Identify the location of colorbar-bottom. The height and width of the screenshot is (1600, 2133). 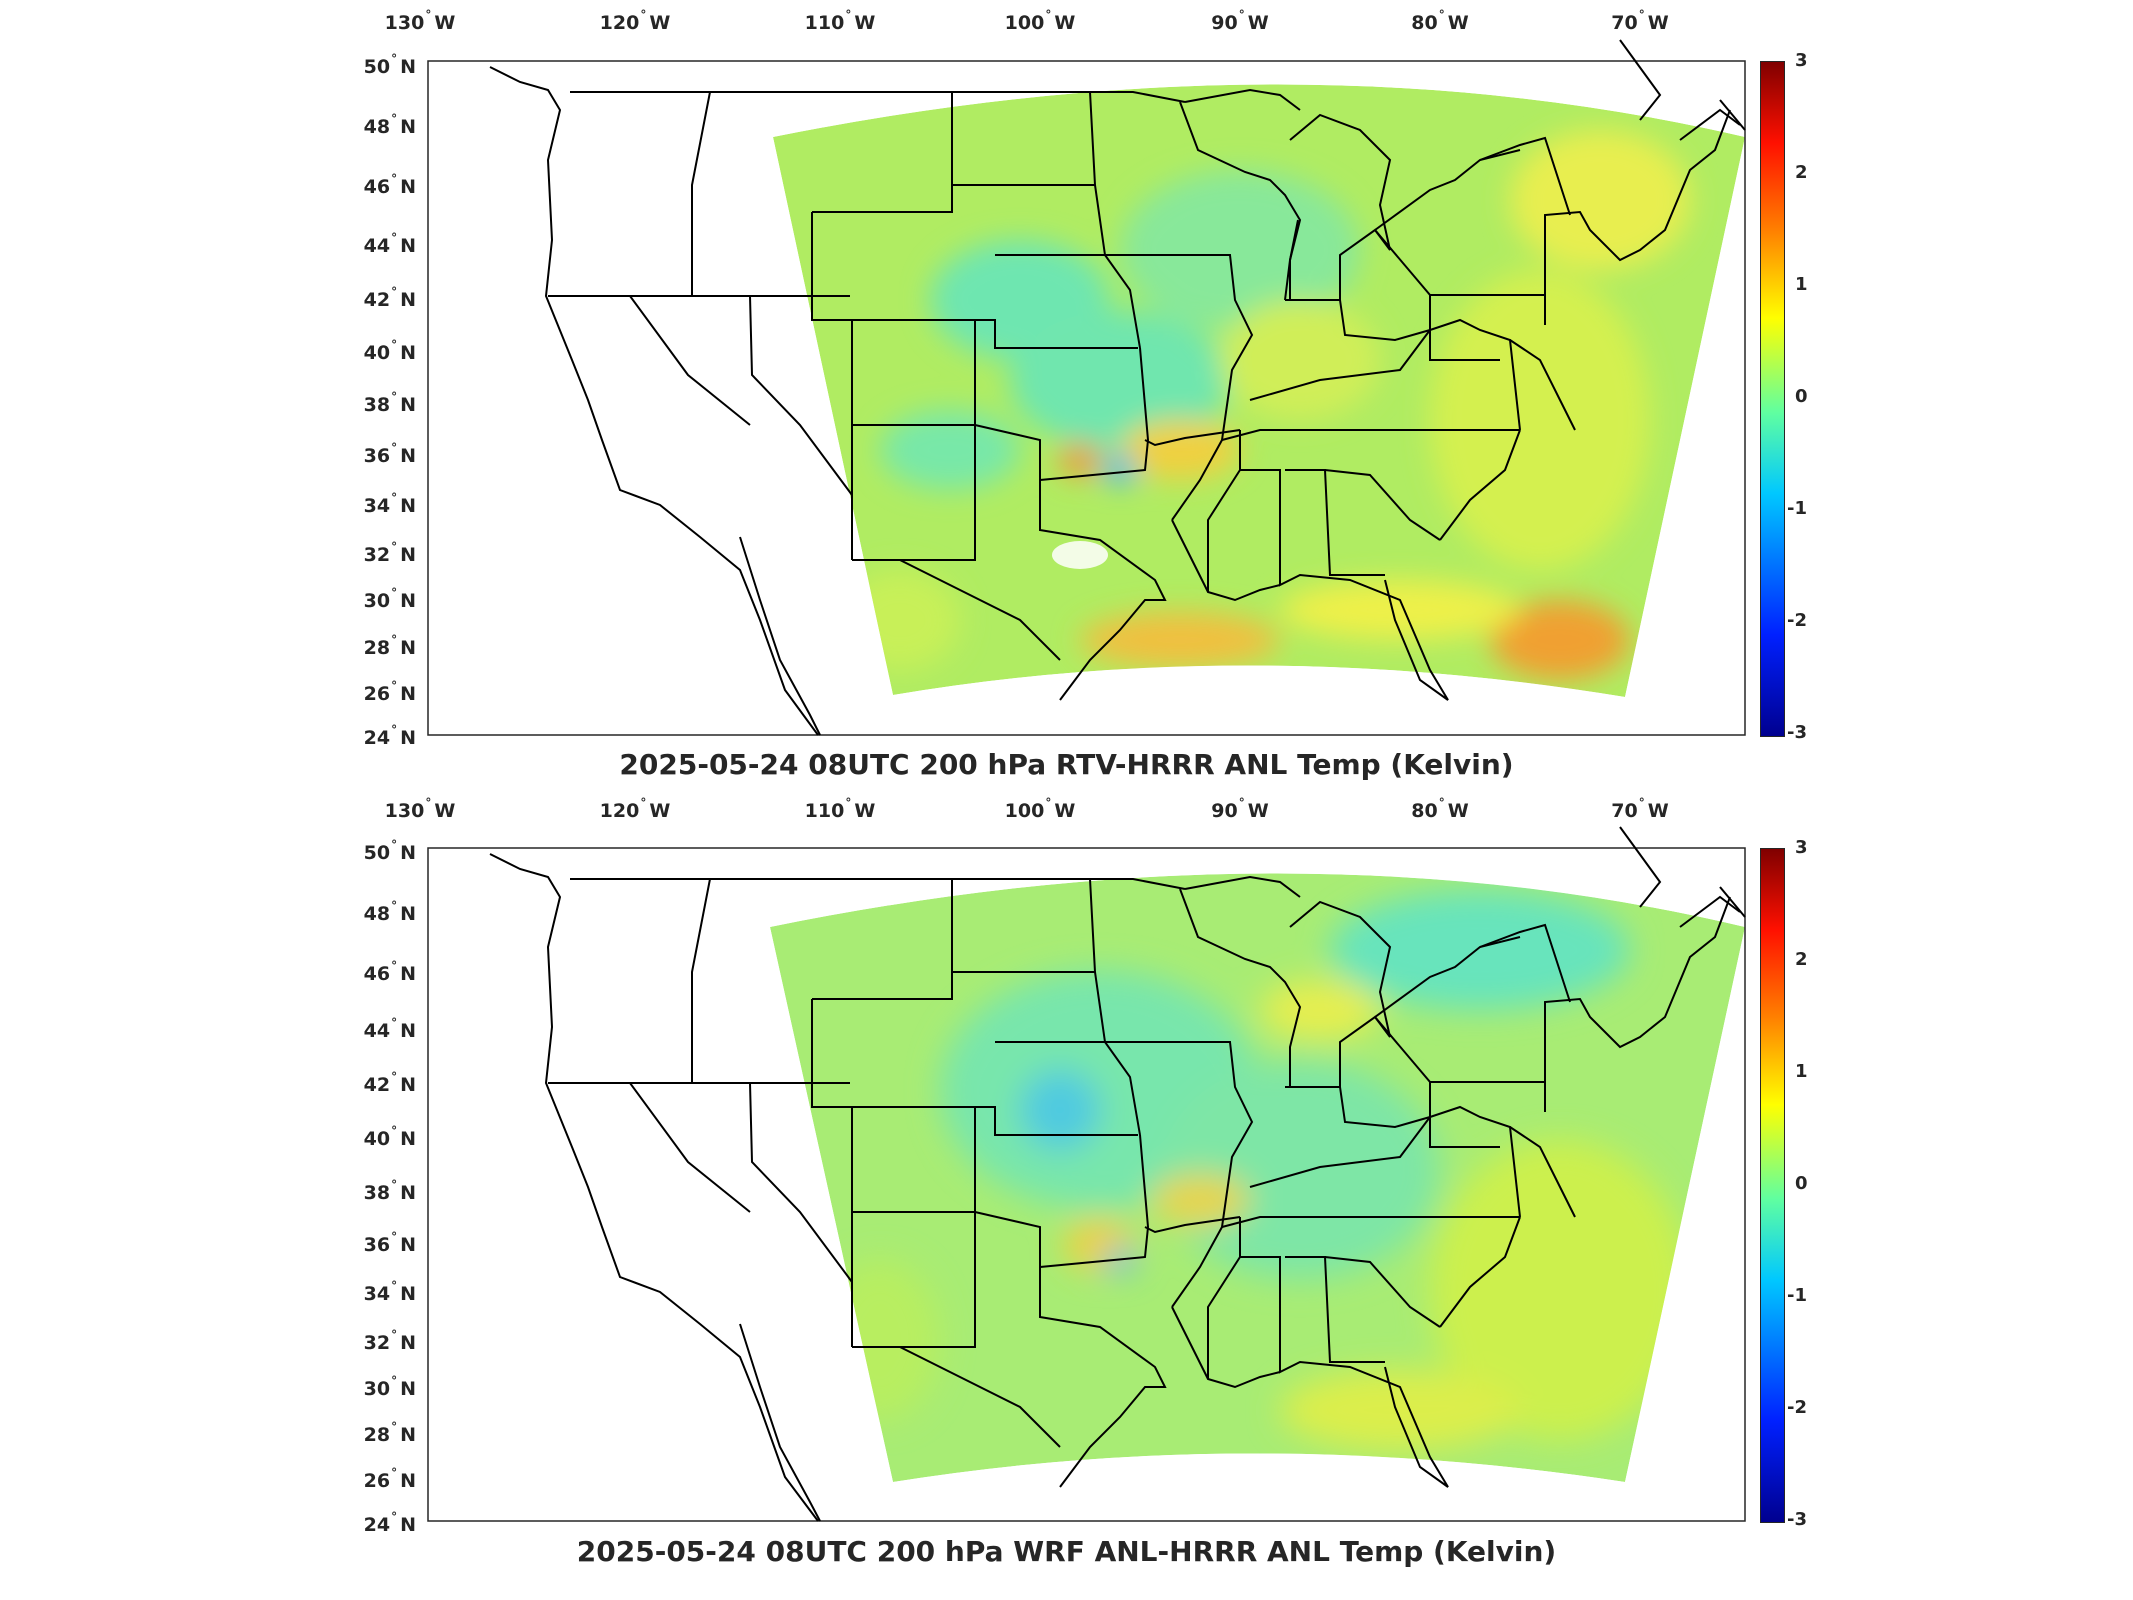
(1772, 1185).